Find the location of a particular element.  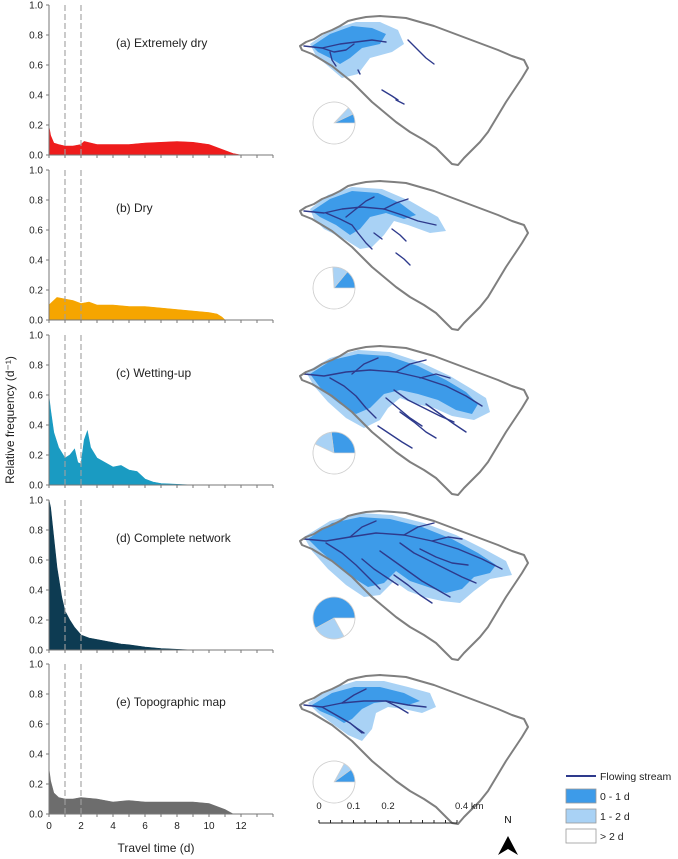

north-arrow-icon is located at coordinates (508, 845).